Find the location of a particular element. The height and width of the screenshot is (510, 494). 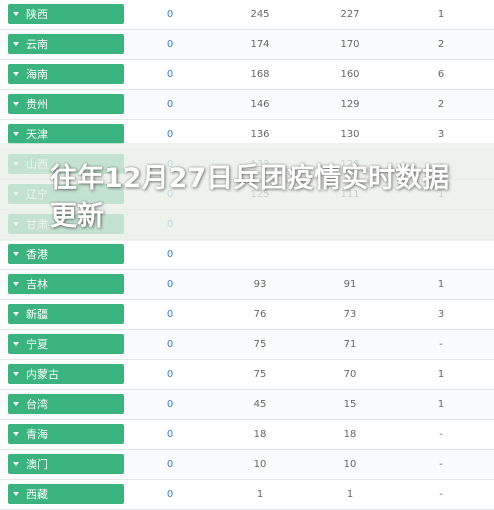

province-name: 海南 is located at coordinates (37, 74).